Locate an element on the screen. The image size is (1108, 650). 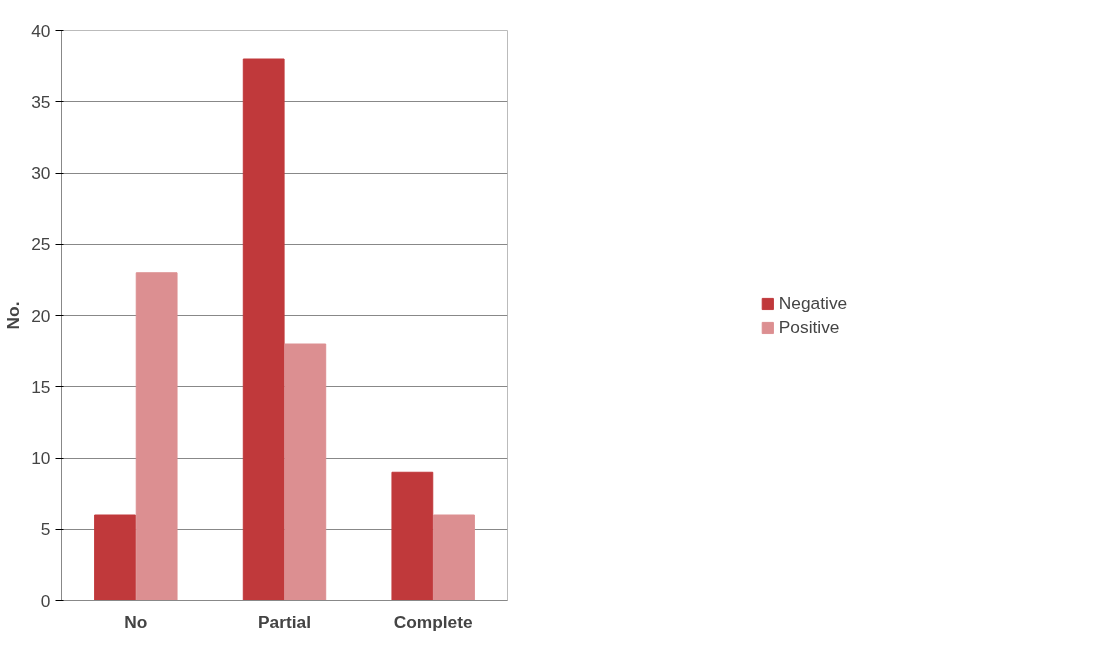
y-tick-label: 10 is located at coordinates (41, 458).